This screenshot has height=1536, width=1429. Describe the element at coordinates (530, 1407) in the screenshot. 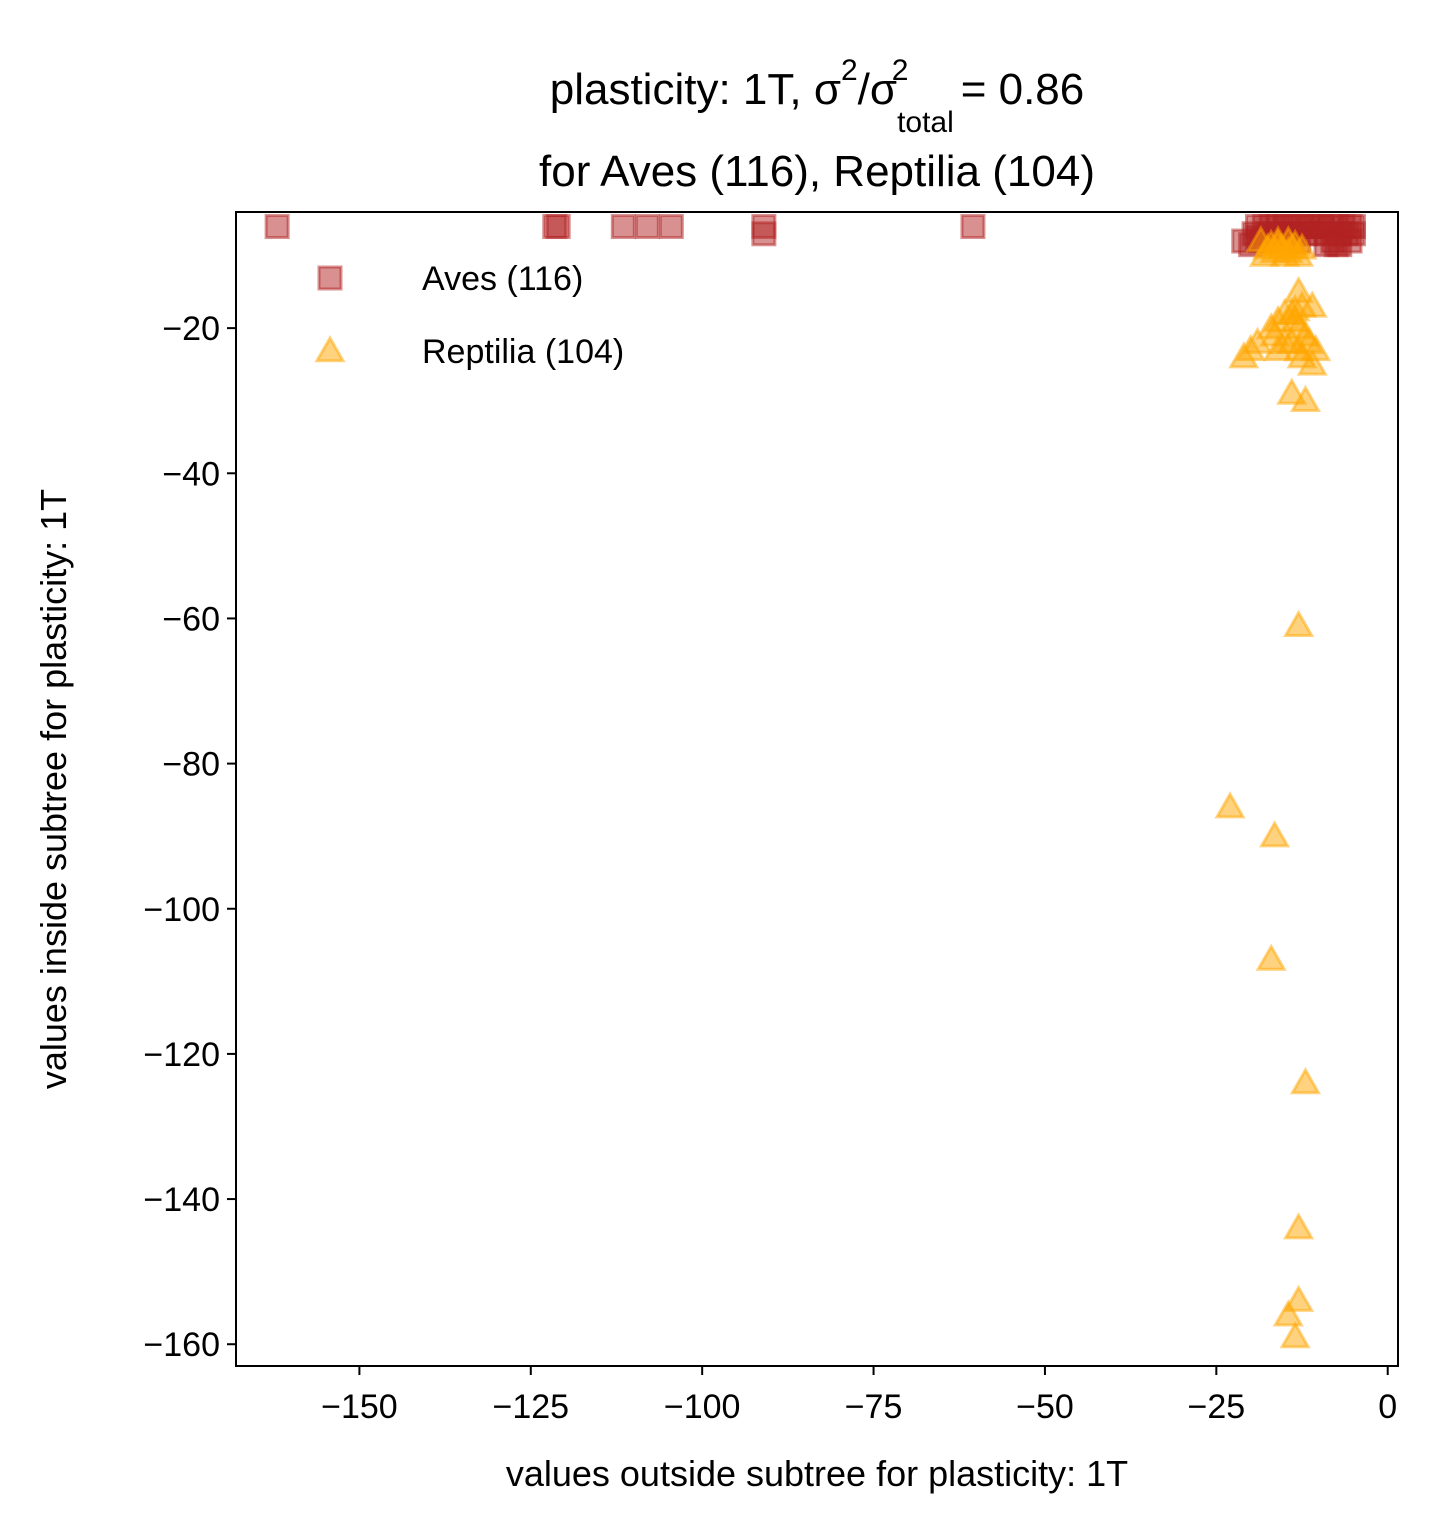

I see `x-tick-label: −125` at that location.